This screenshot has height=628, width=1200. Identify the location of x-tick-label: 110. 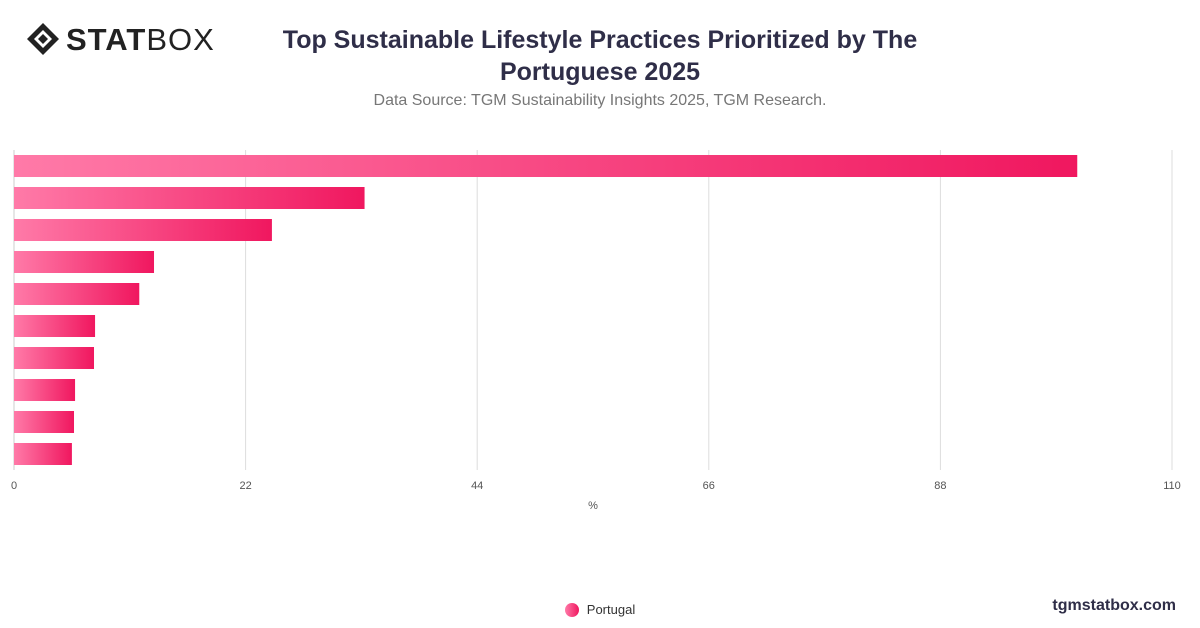
(1172, 486).